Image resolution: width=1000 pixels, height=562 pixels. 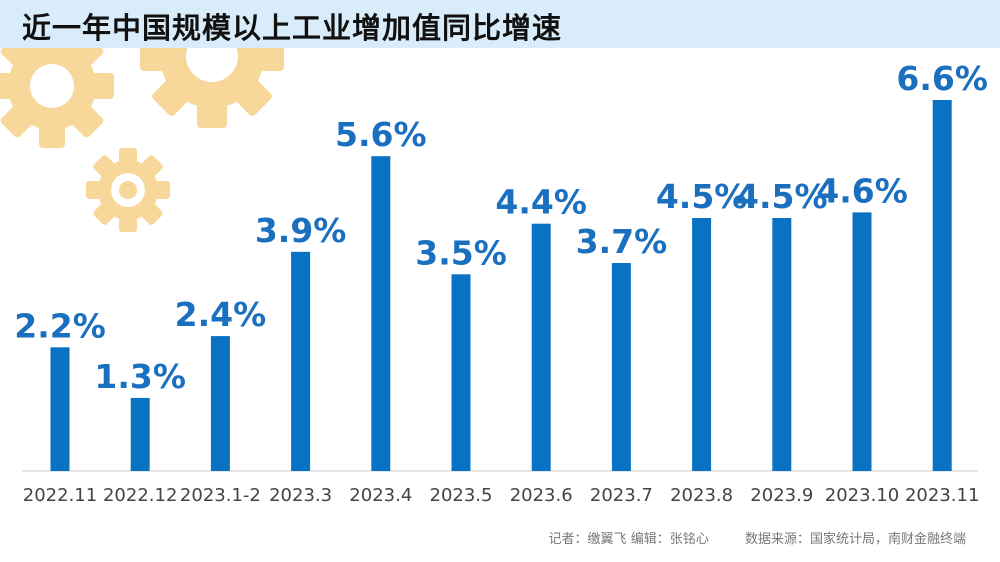 I want to click on value-label: 3.5%, so click(x=461, y=252).